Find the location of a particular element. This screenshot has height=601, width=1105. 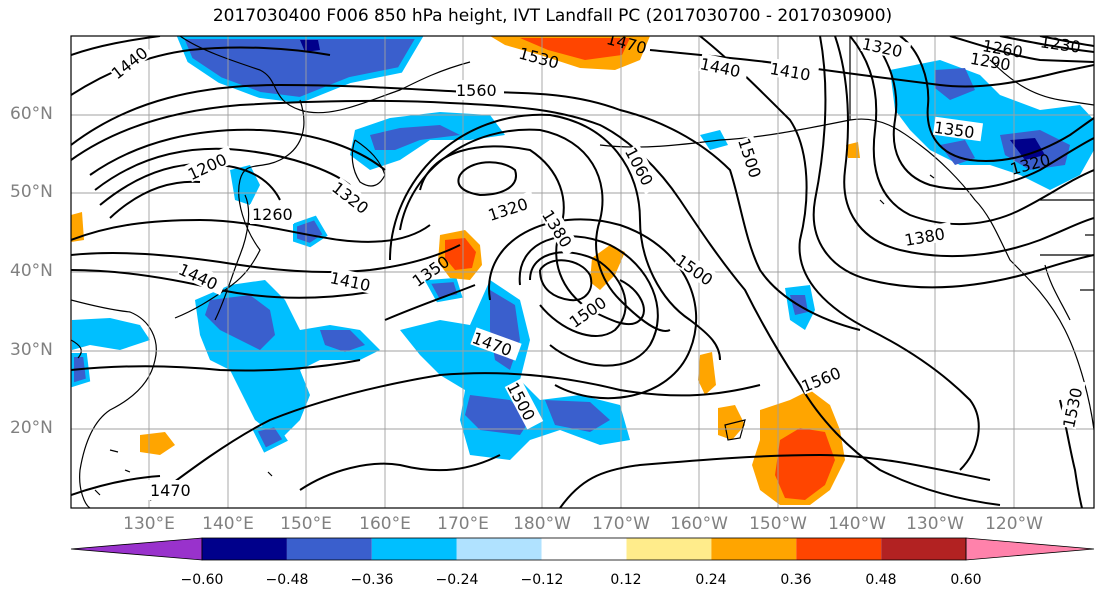

lon-label: 160°E is located at coordinates (385, 524).